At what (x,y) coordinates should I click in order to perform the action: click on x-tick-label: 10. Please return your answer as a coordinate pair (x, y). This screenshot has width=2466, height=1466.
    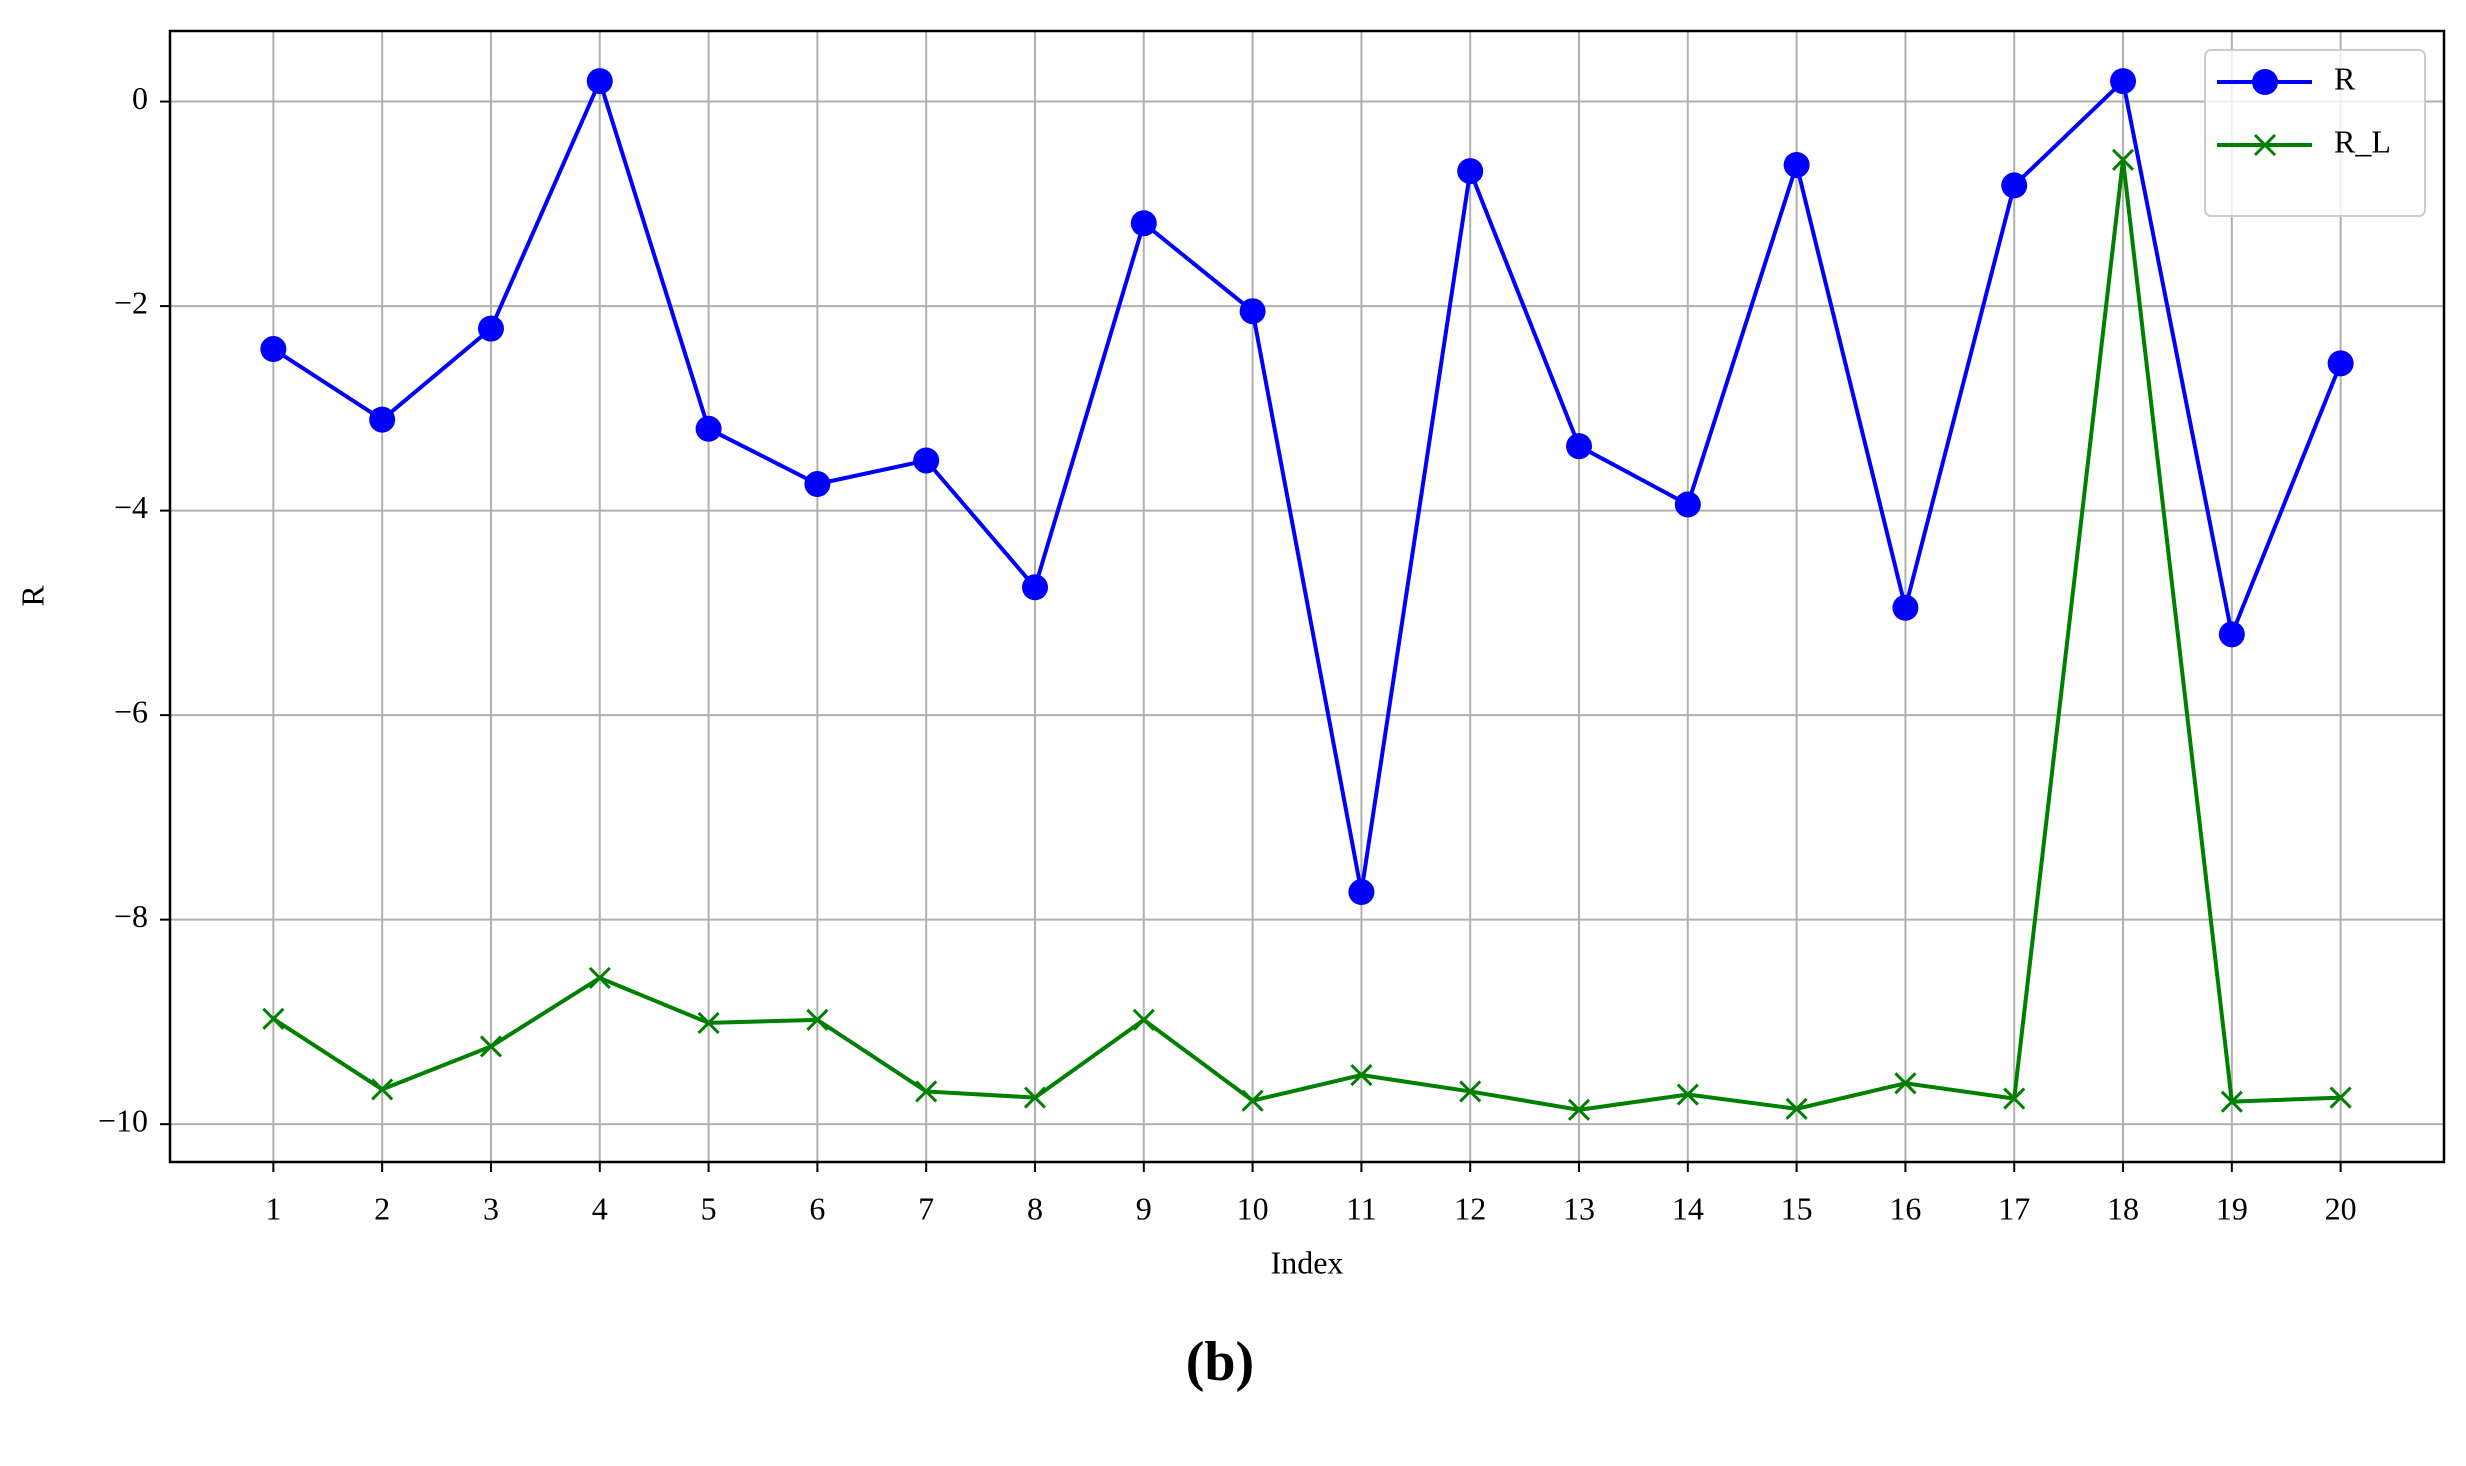
    Looking at the image, I should click on (1253, 1208).